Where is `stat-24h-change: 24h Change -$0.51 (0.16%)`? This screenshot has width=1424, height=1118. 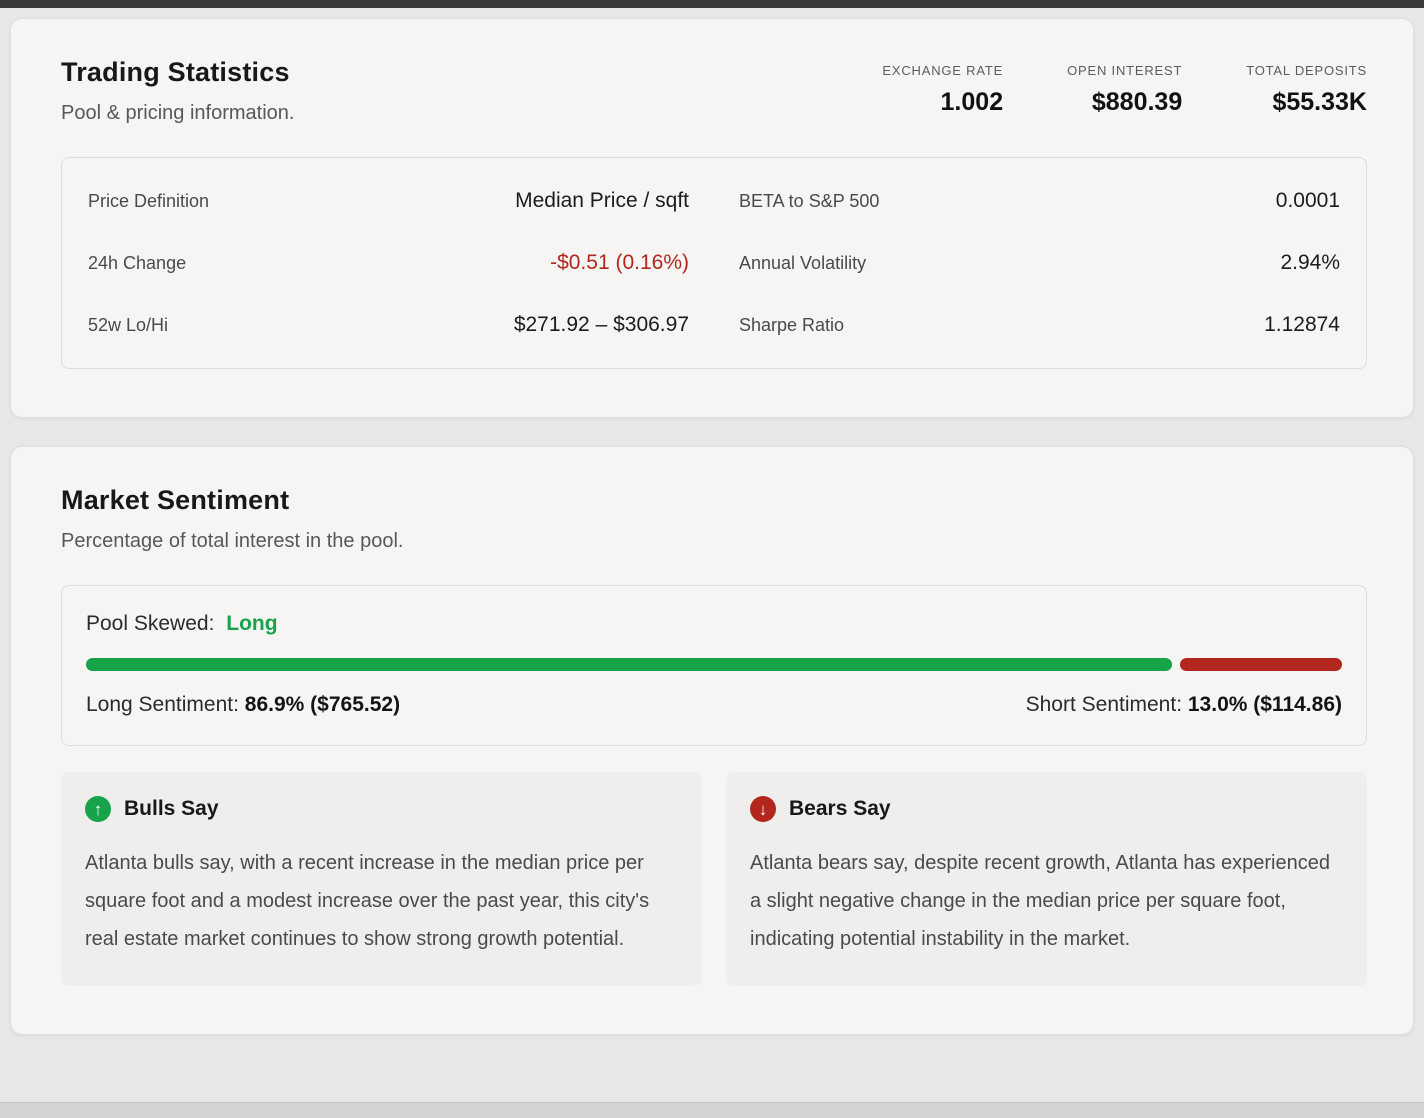 stat-24h-change: 24h Change -$0.51 (0.16%) is located at coordinates (388, 263).